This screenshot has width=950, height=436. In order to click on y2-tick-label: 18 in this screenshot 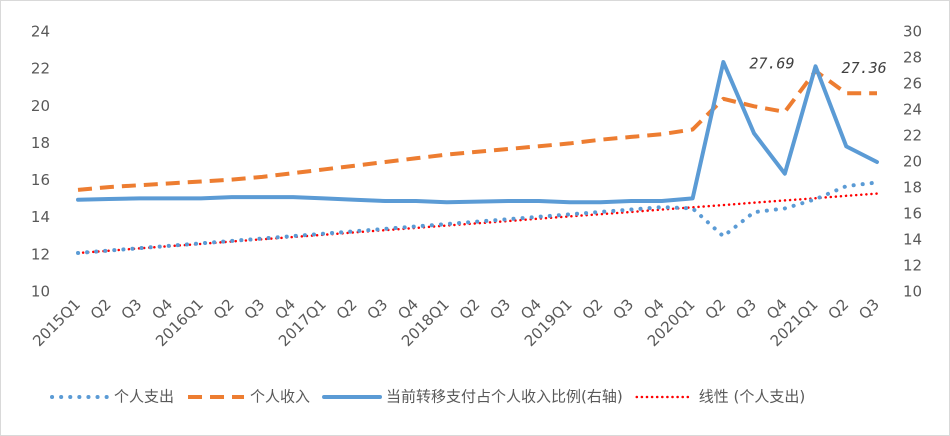, I will do `click(912, 188)`.